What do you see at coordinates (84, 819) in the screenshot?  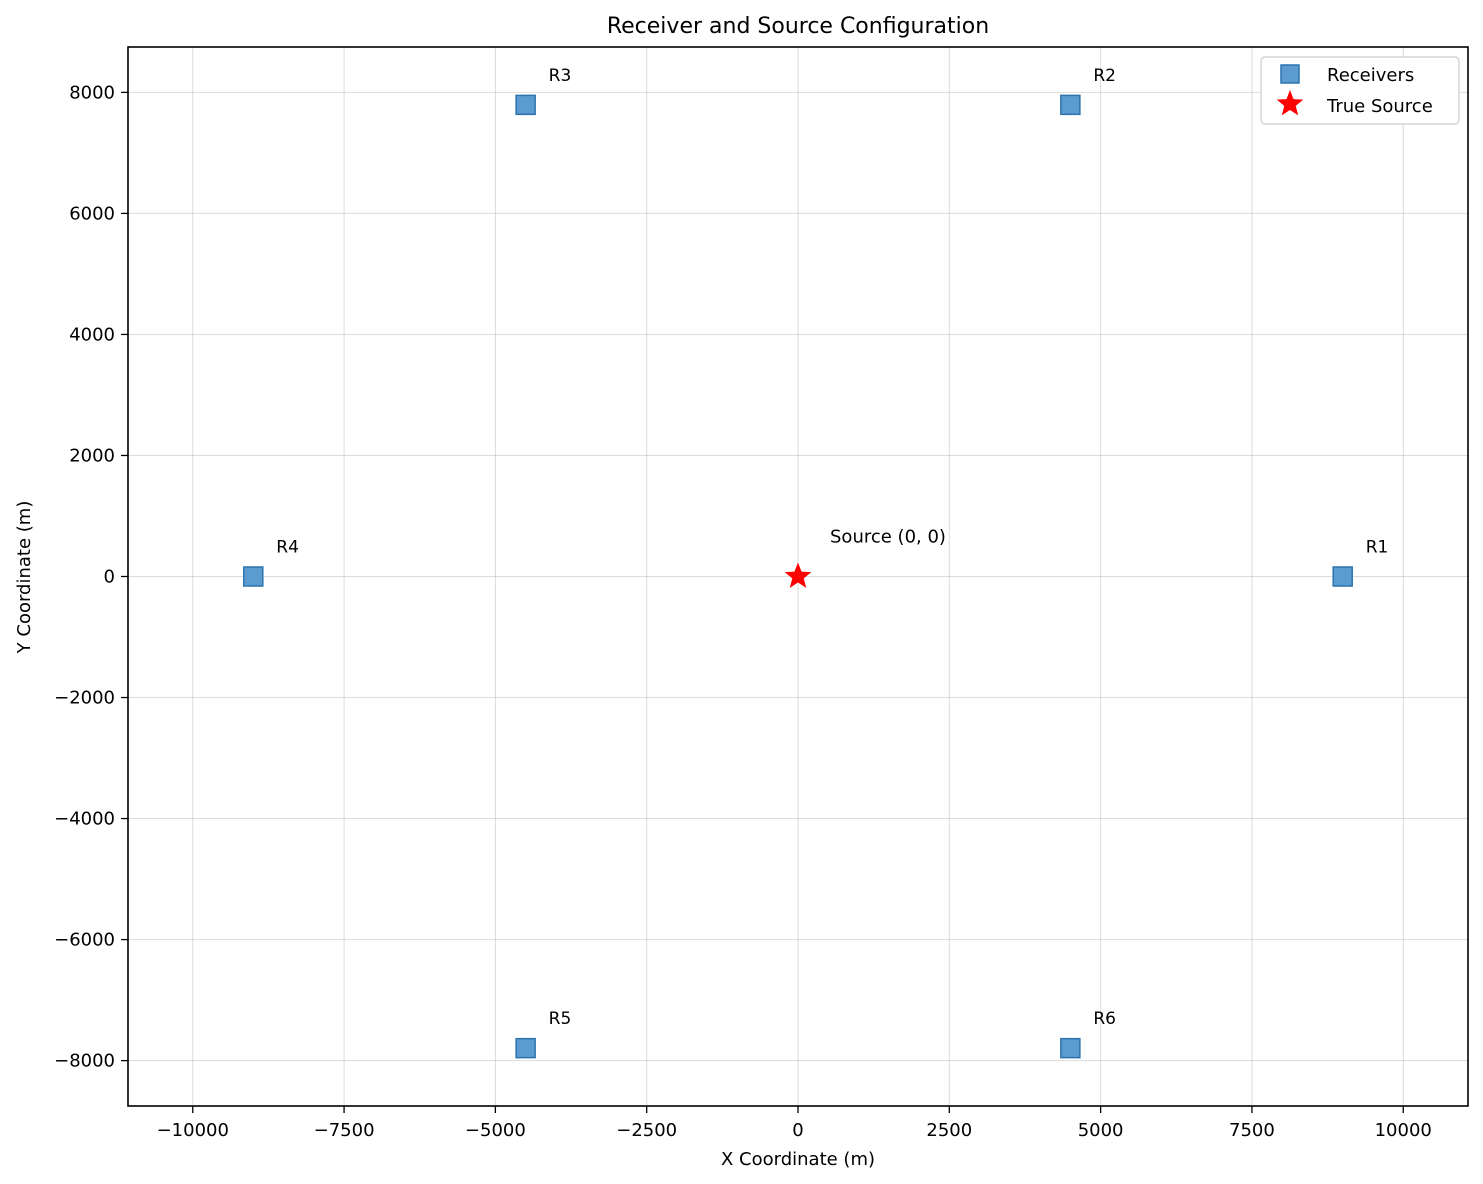 I see `y-tick-label: −4000` at bounding box center [84, 819].